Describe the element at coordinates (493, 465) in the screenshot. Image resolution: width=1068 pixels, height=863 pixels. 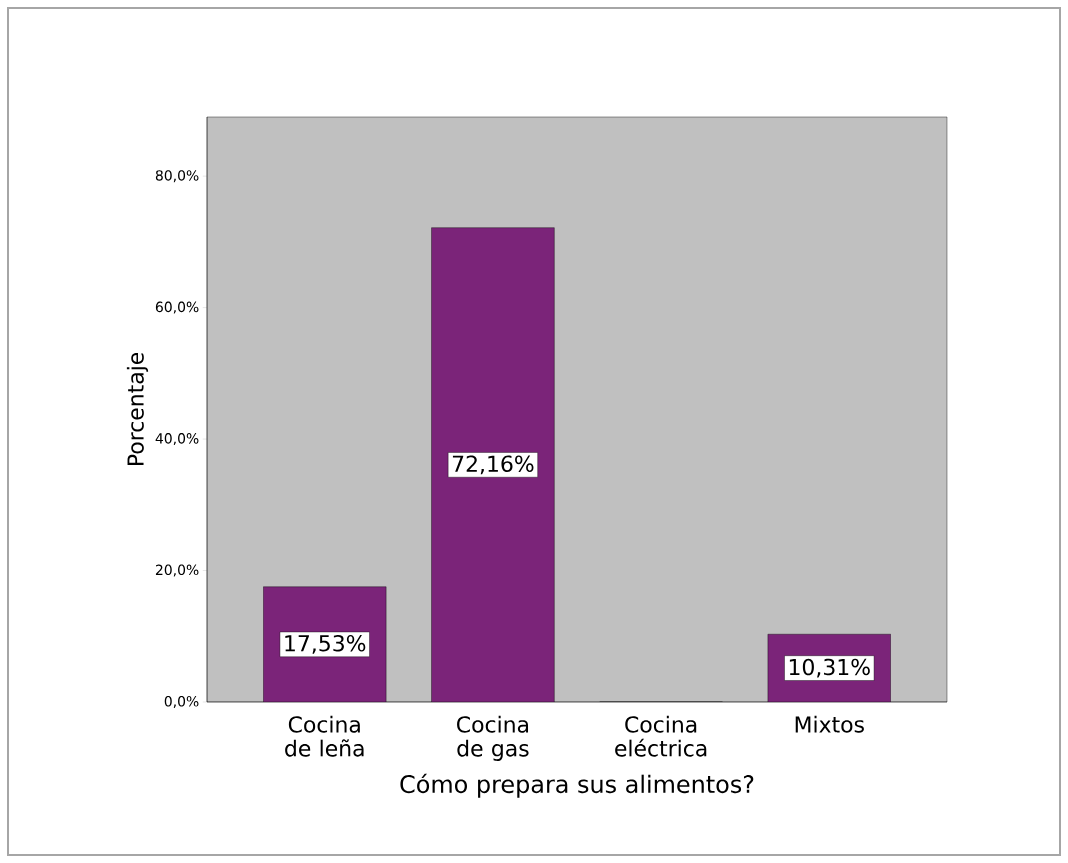
I see `data-label: 72,16%` at that location.